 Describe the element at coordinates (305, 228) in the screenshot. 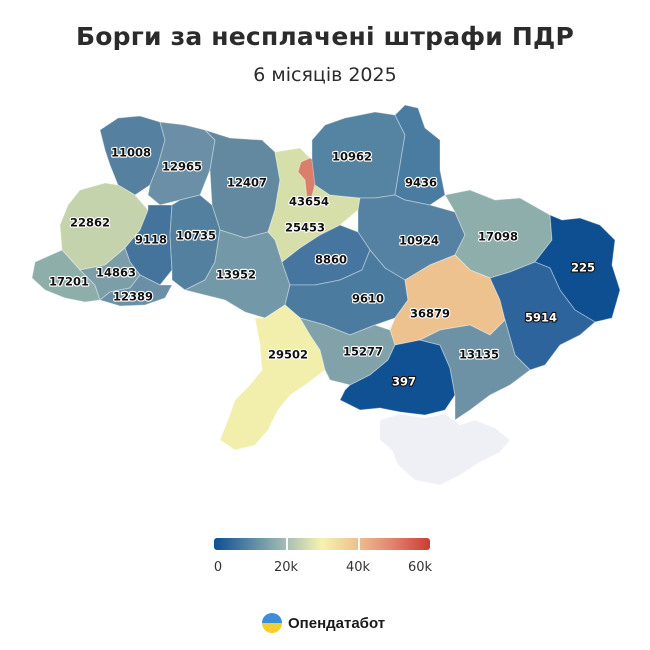

I see `value-label-kyiv-oblast: 25453` at that location.